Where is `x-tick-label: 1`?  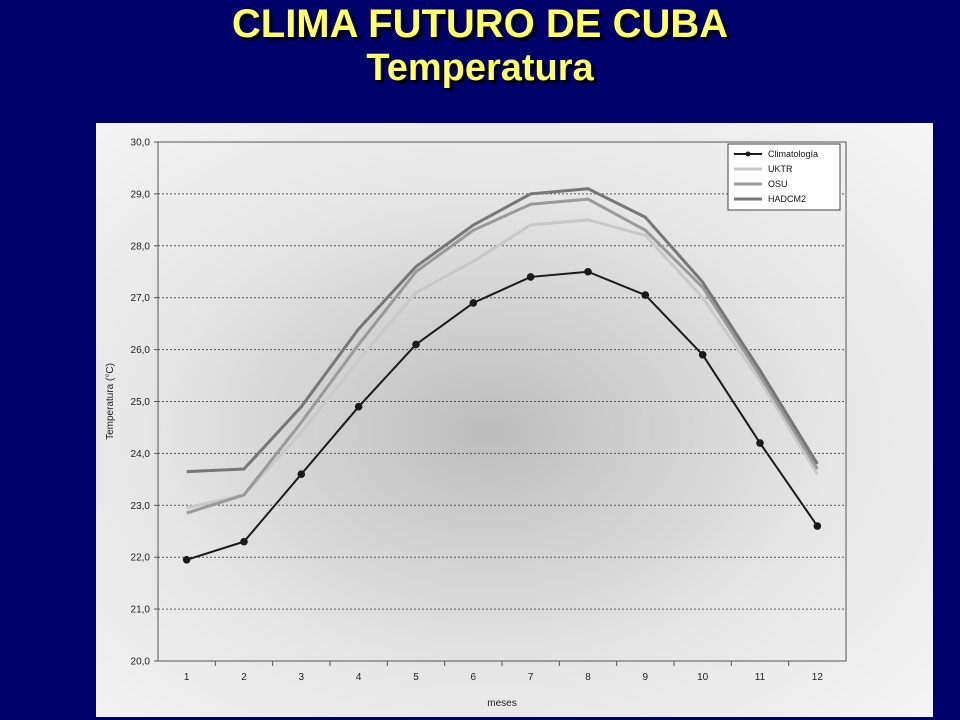
x-tick-label: 1 is located at coordinates (187, 677).